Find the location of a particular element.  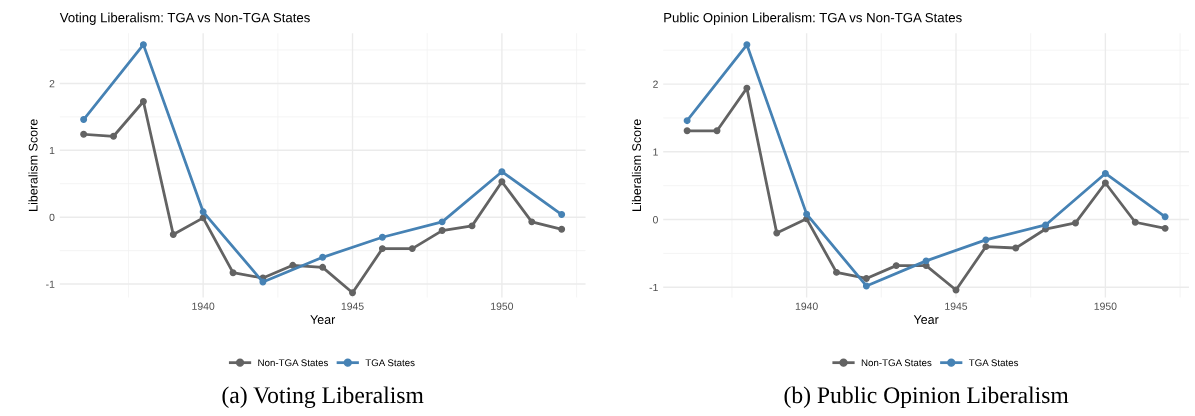

text: (b) Public Opinion Liberalism is located at coordinates (926, 397).